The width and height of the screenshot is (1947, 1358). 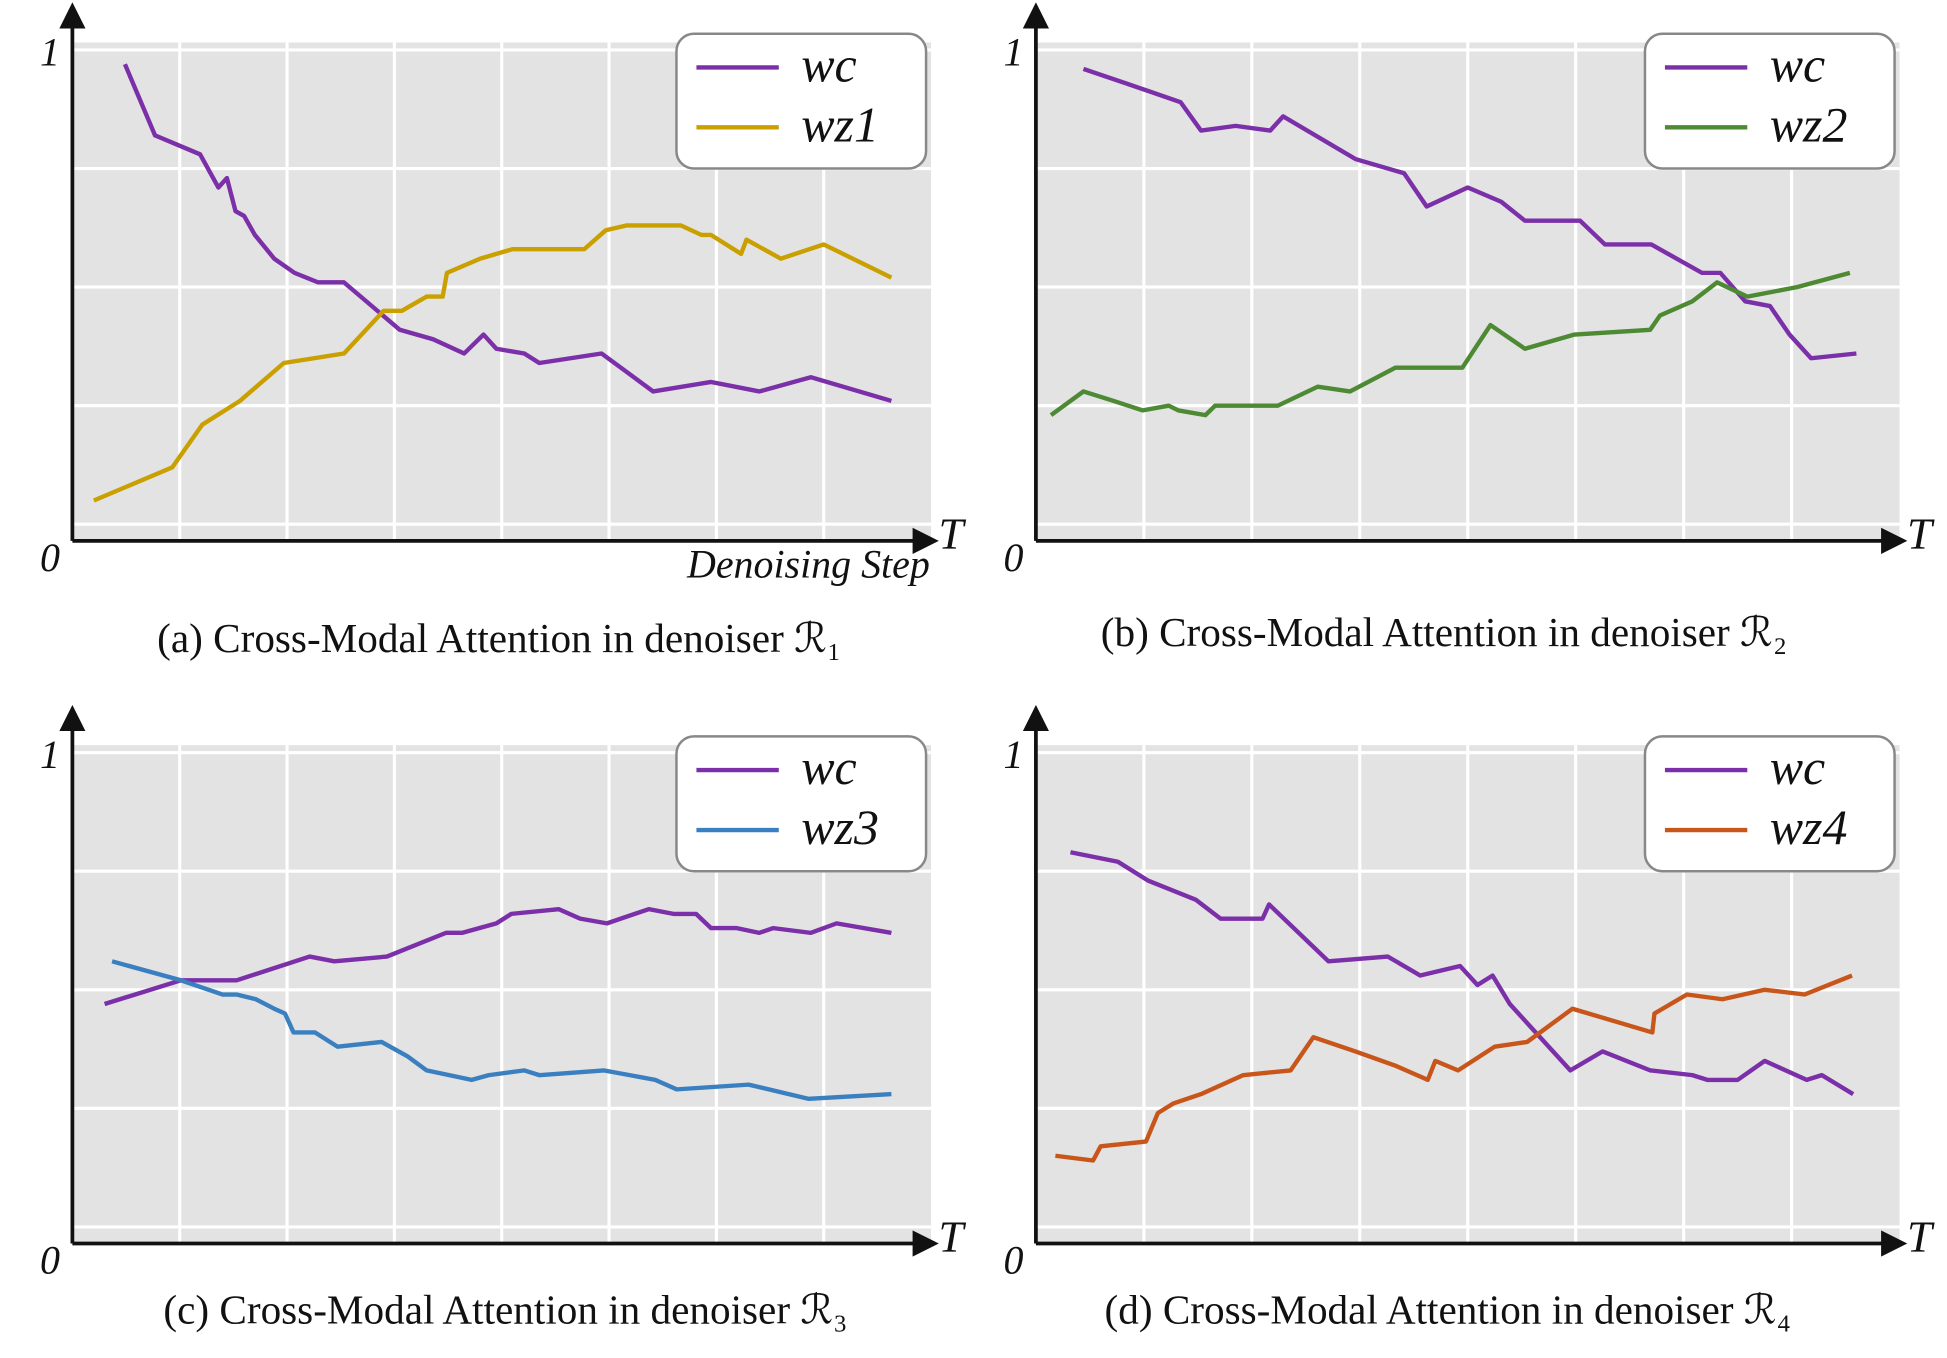 I want to click on caption: (c) Cross-Modal Attention in denoiser ℛ₃, so click(x=505, y=1310).